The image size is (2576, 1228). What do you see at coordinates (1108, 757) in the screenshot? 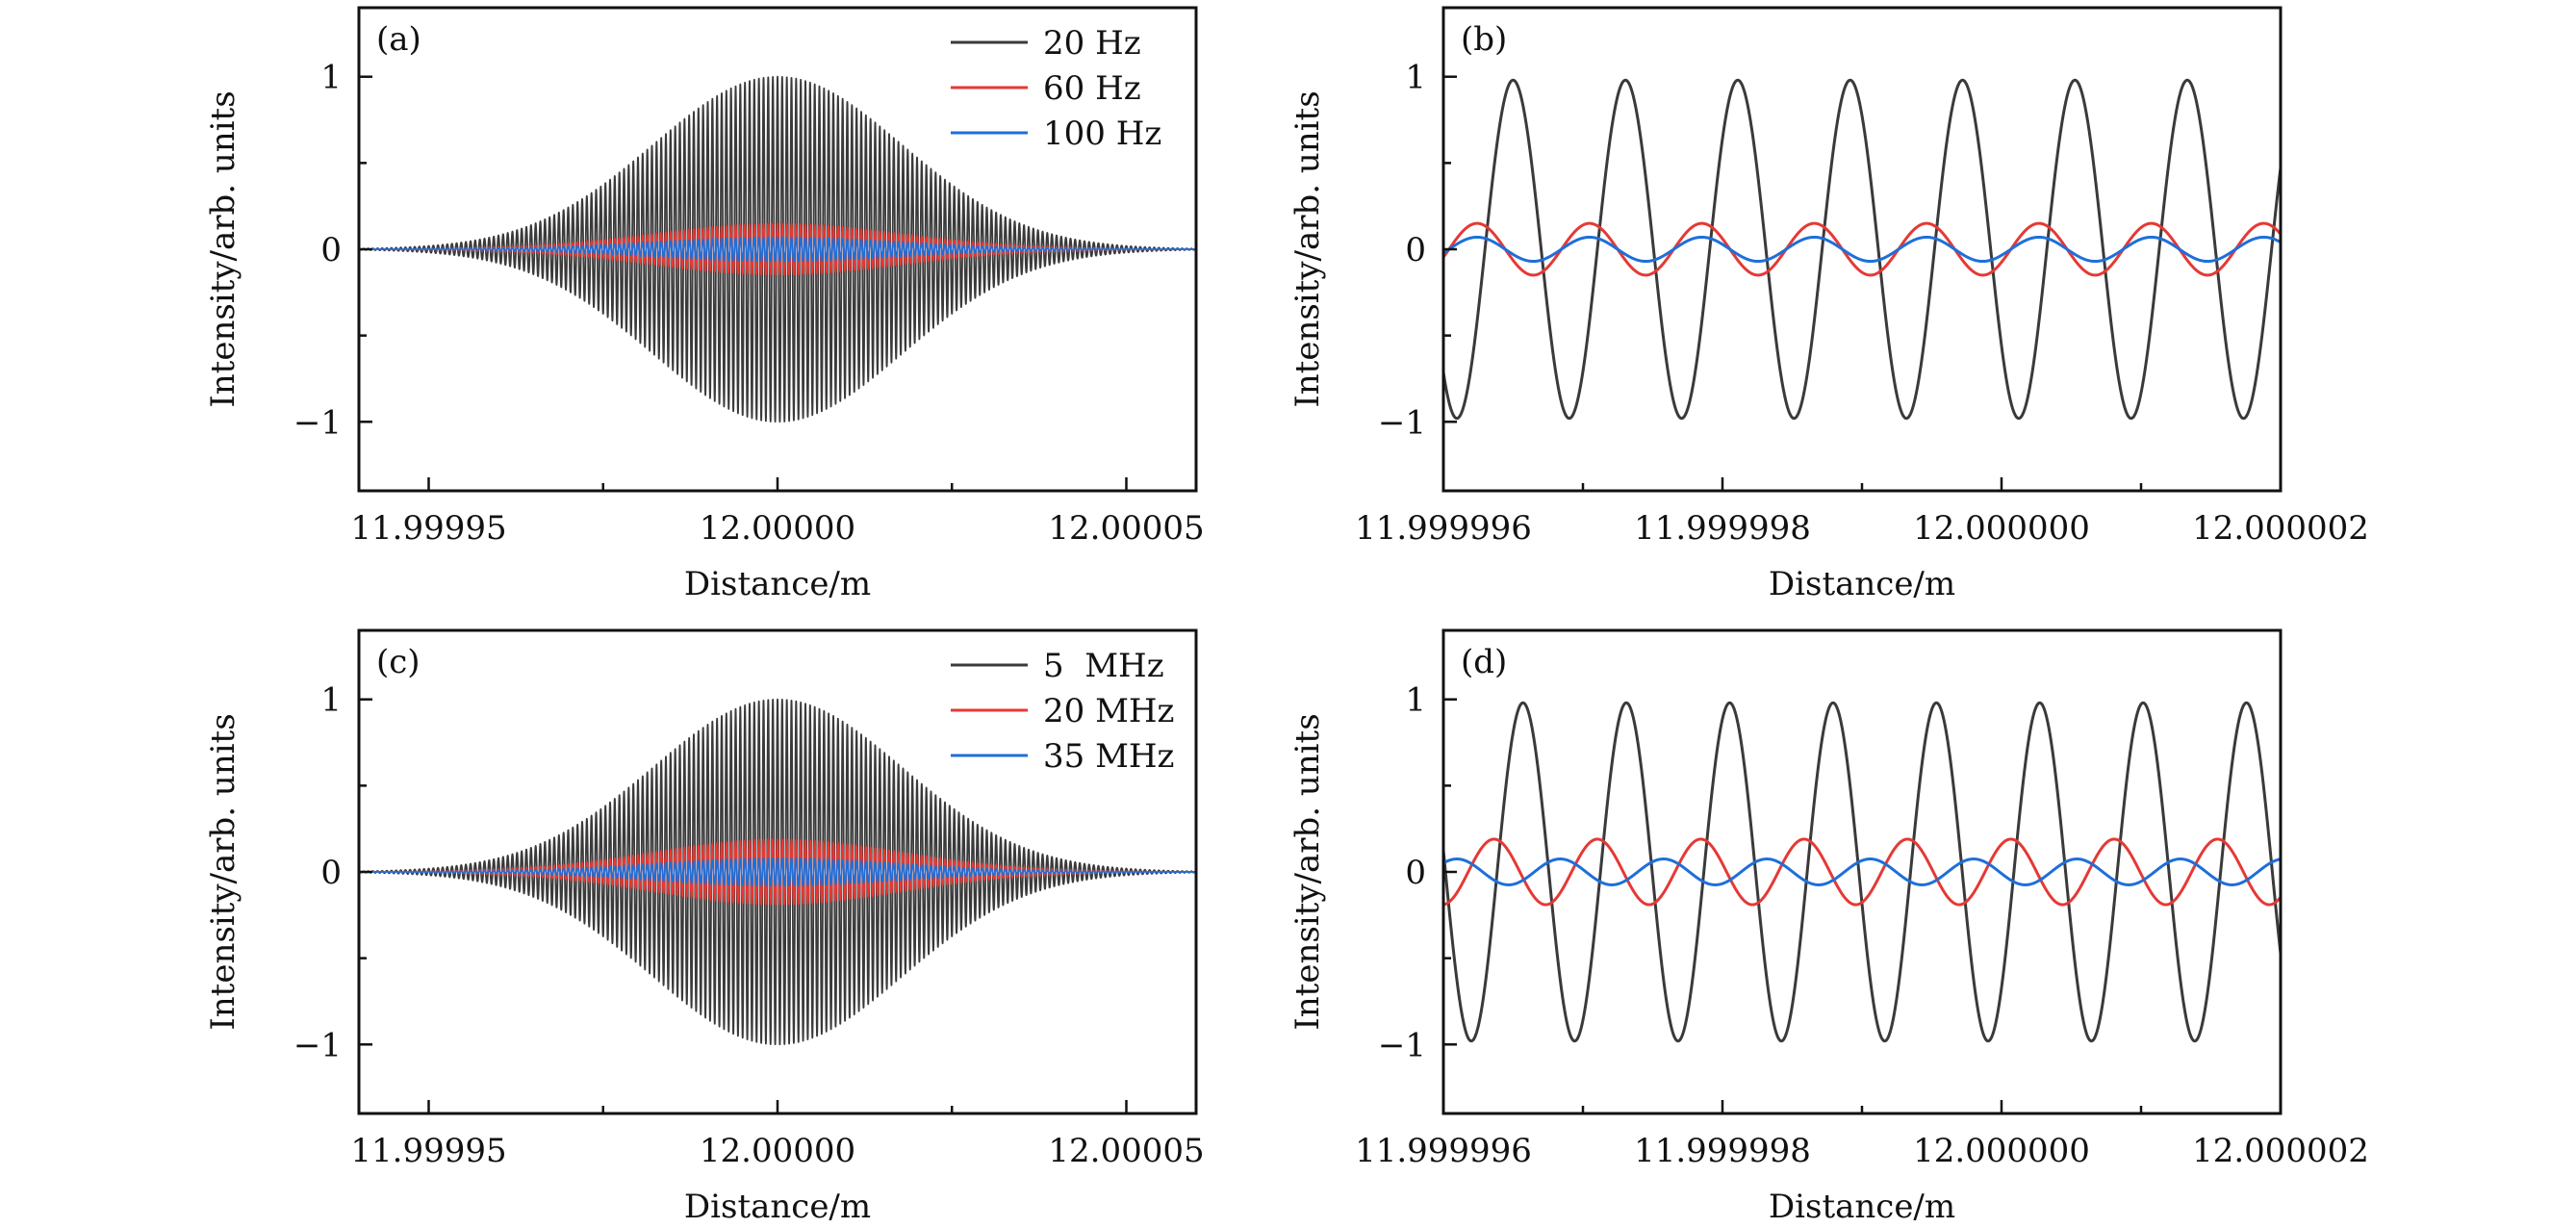
I see `legend-label: 35 MHz` at bounding box center [1108, 757].